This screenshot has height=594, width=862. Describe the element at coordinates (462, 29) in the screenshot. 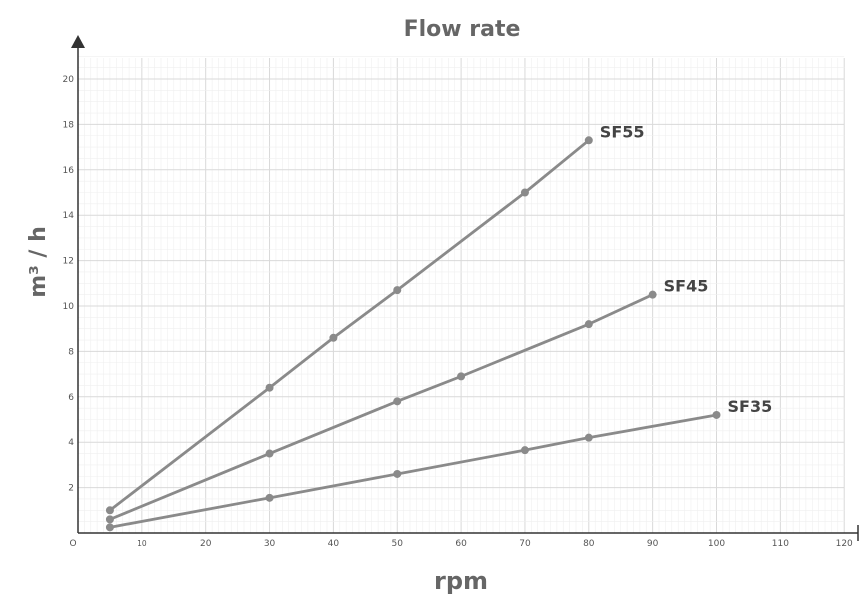

I see `chart-title: Flow rate` at that location.